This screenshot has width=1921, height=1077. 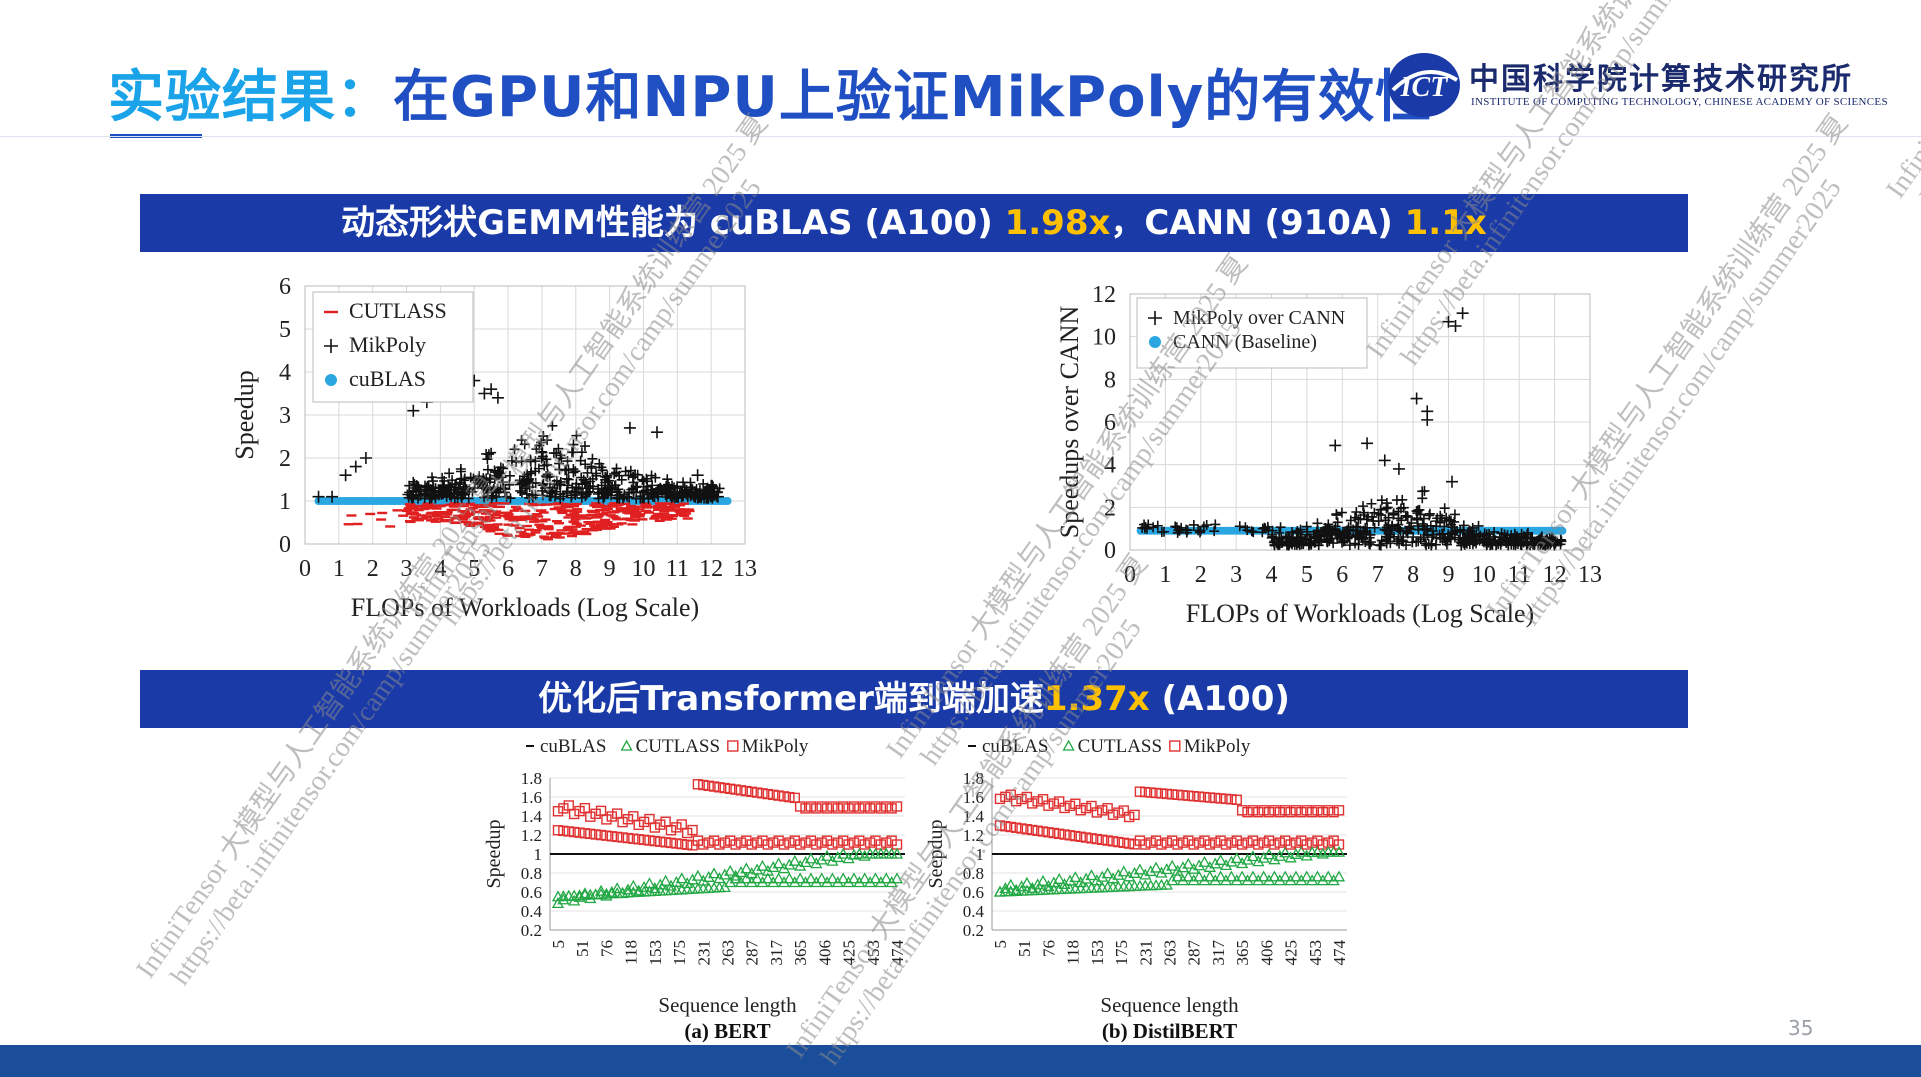 I want to click on x-tick-label: 13, so click(x=745, y=569).